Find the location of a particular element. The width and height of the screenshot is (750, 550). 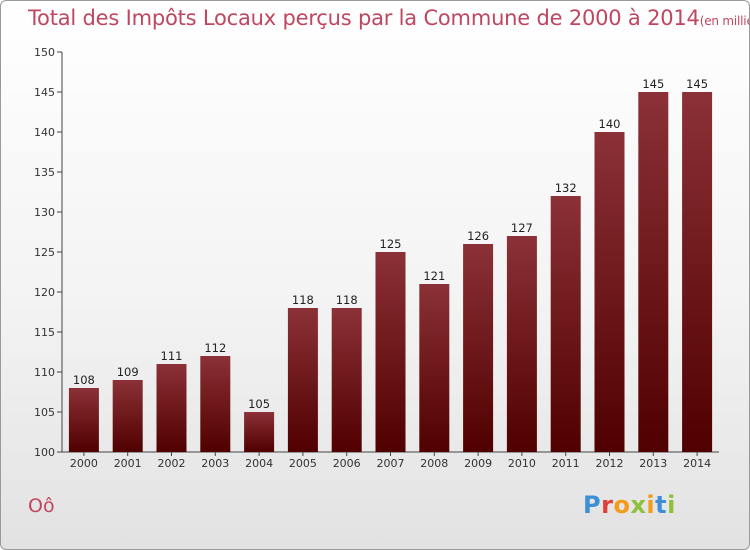

x-tick-label: 2007 is located at coordinates (391, 463).